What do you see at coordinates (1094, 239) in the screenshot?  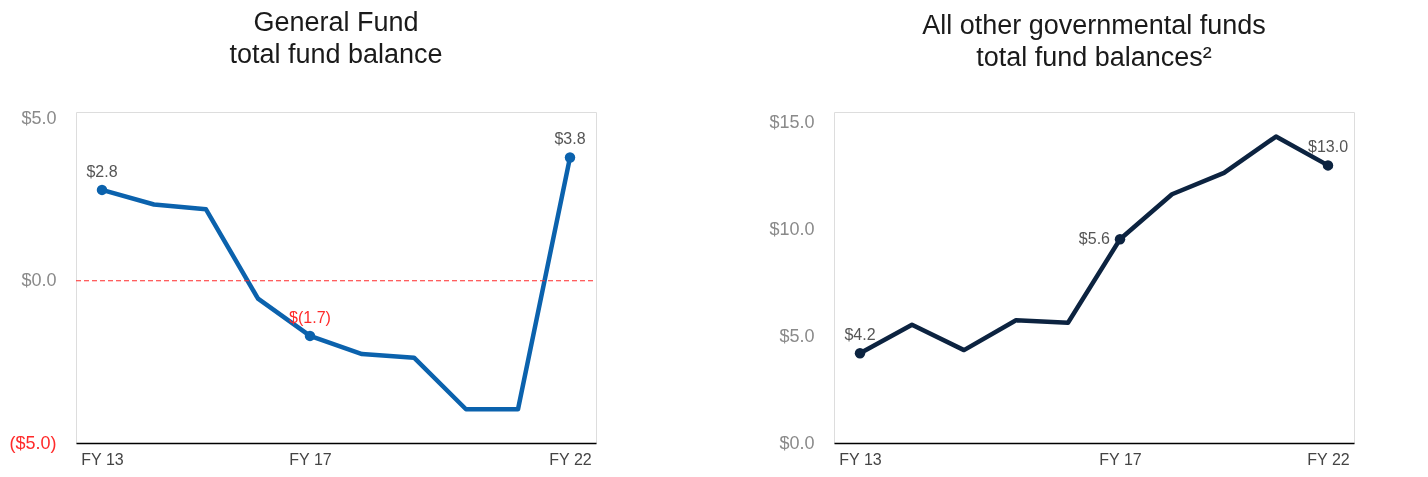 I see `annotation: $5.6` at bounding box center [1094, 239].